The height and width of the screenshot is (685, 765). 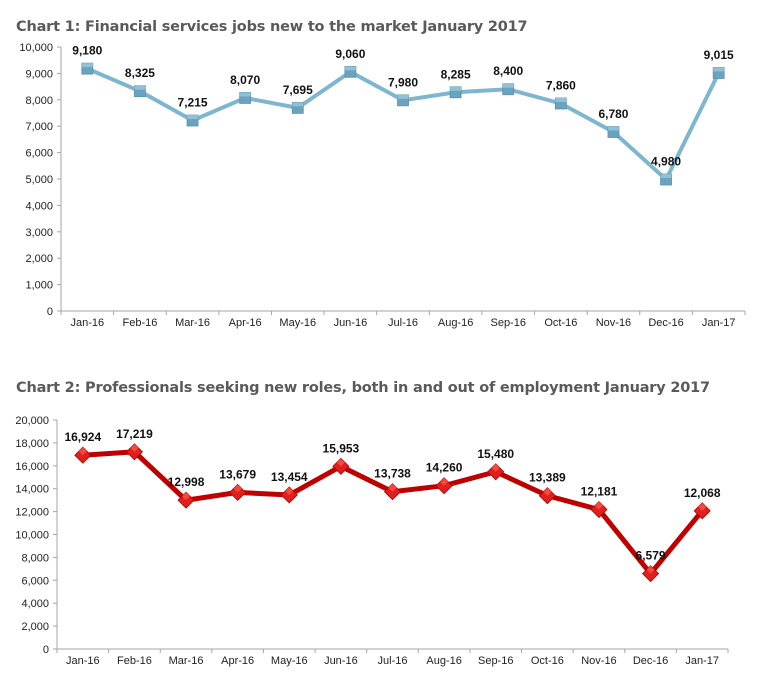 I want to click on chart-1-x-tick-label: Jan-17, so click(x=719, y=323).